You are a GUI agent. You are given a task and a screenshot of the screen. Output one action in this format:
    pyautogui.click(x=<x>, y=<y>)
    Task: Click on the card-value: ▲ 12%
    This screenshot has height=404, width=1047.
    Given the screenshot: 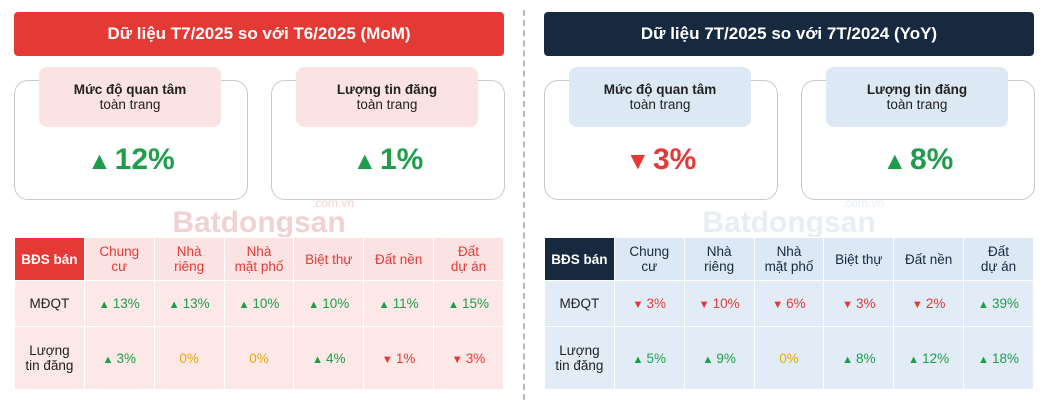 What is the action you would take?
    pyautogui.click(x=131, y=160)
    